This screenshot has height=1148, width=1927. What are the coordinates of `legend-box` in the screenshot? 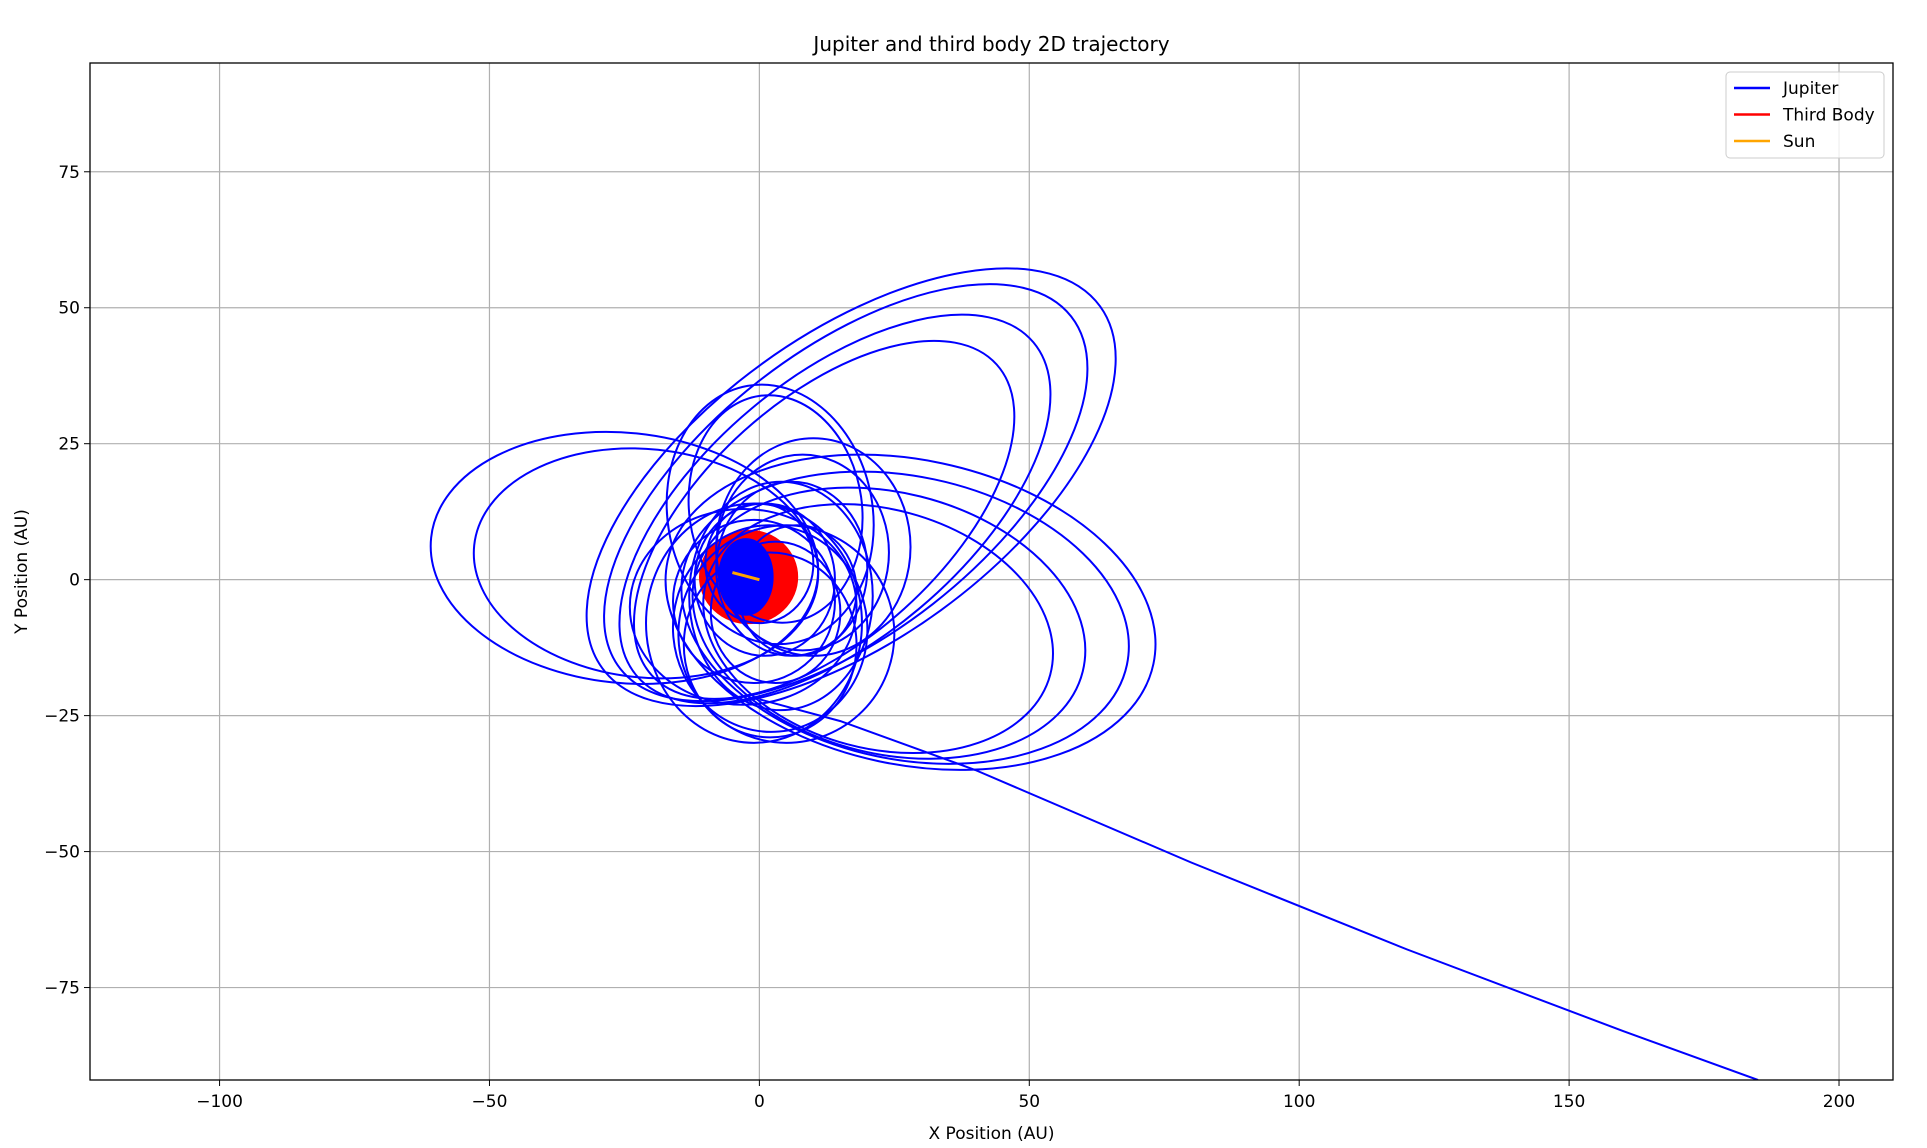 It's located at (1805, 115).